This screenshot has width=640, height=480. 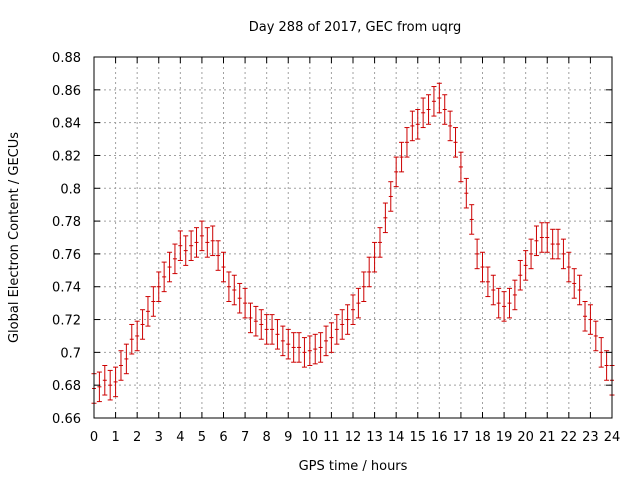 I want to click on y-tick-label: 0.8, so click(x=70, y=189).